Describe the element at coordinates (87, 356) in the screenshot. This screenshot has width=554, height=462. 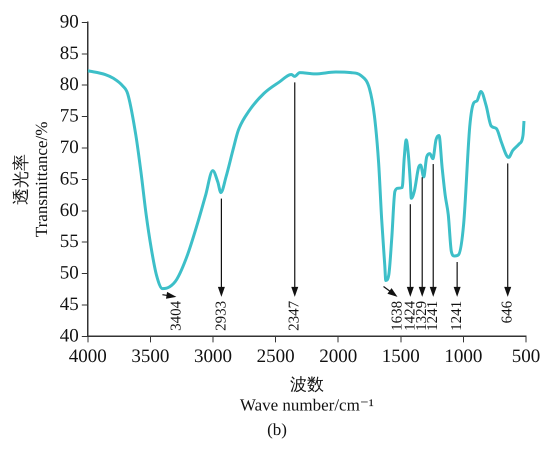
I see `x-tick-label: 4000` at that location.